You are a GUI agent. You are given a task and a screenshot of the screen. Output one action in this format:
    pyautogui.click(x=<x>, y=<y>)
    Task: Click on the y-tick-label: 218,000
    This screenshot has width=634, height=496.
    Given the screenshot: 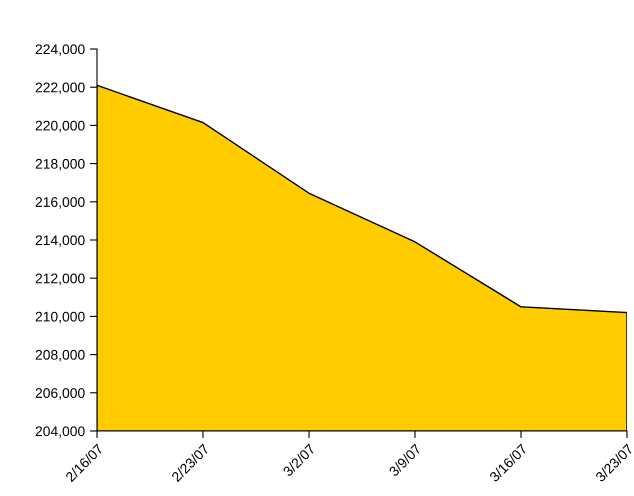 What is the action you would take?
    pyautogui.click(x=60, y=164)
    